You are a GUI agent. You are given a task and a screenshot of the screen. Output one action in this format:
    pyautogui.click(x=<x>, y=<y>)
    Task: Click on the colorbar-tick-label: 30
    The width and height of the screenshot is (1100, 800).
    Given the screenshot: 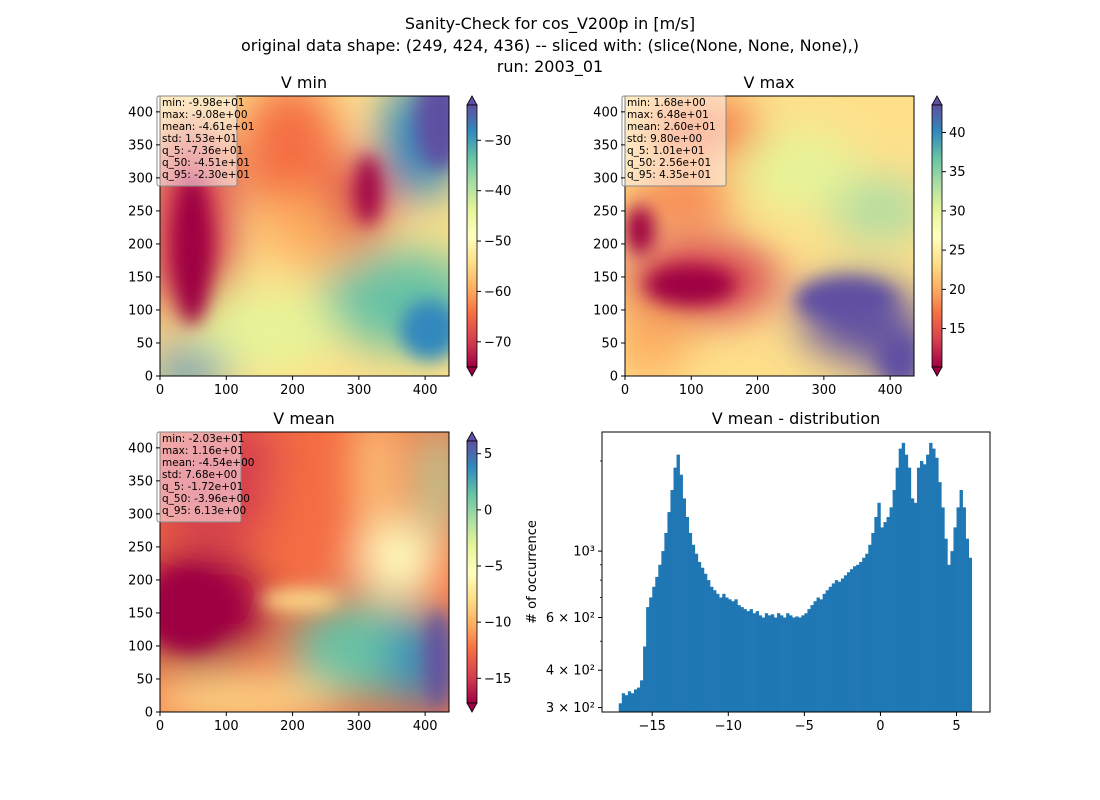 What is the action you would take?
    pyautogui.click(x=957, y=211)
    